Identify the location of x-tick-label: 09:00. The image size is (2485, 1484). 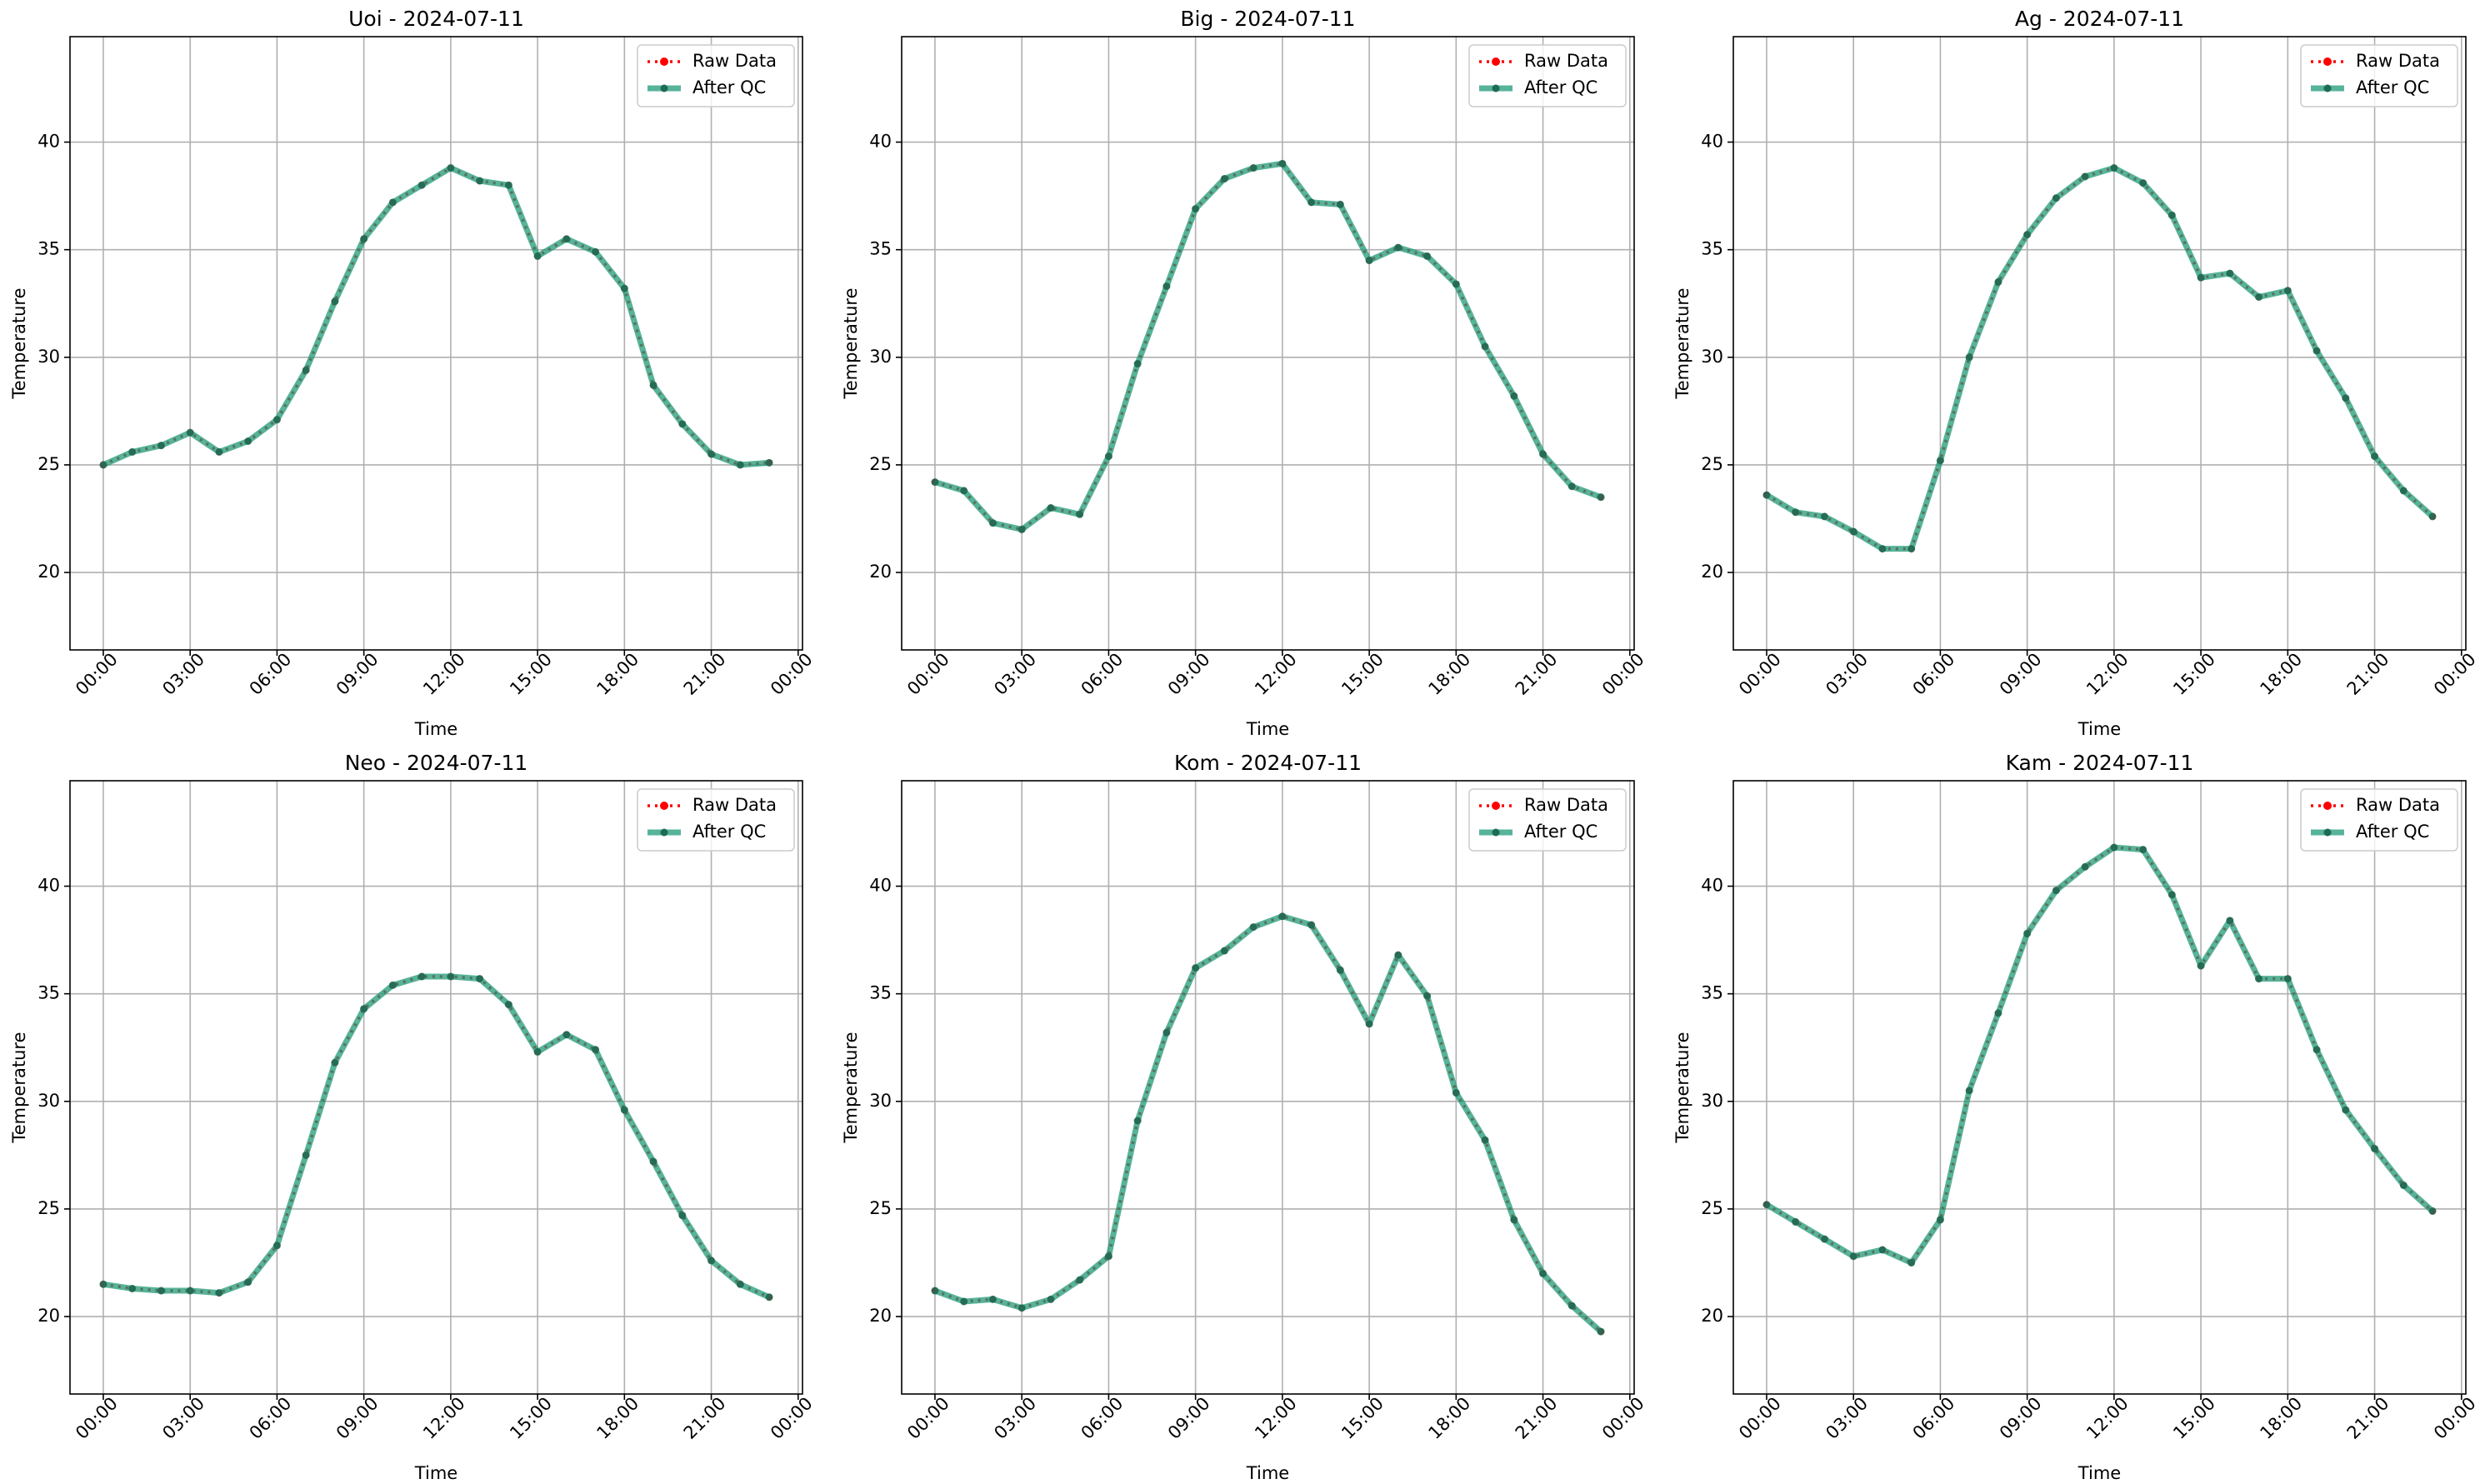
(357, 1418).